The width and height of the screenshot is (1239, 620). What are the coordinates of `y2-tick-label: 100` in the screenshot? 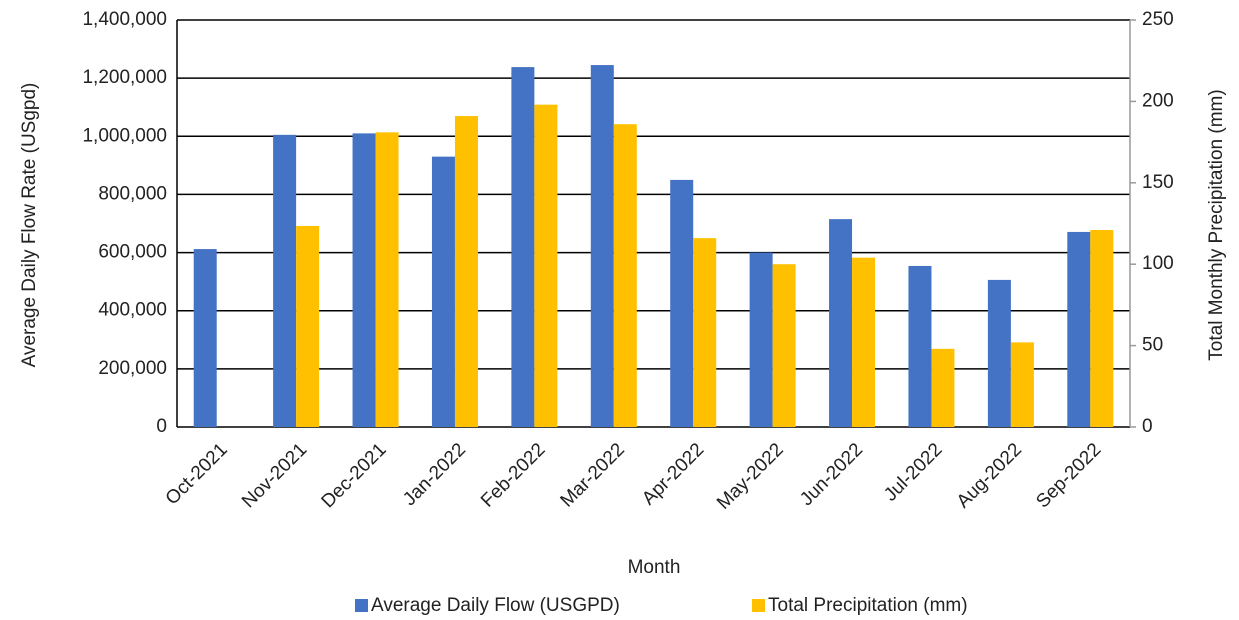 It's located at (1158, 263).